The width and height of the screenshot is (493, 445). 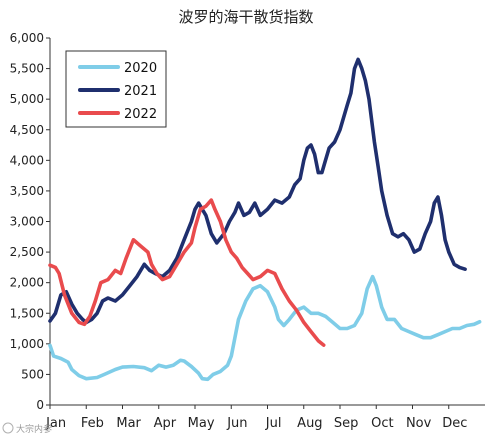 I want to click on y-tick-label: 4,000, so click(x=27, y=160).